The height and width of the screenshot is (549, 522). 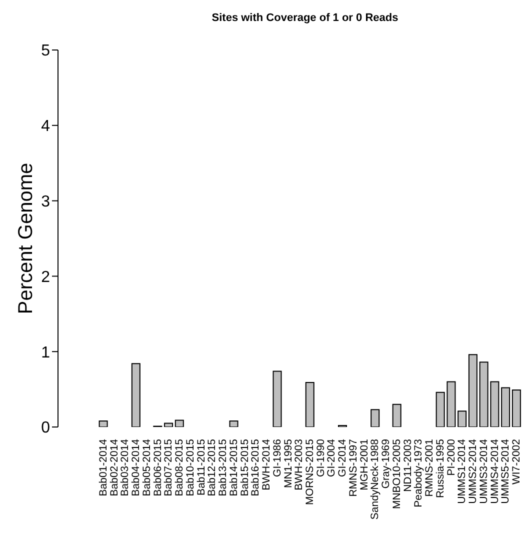 I want to click on x-tick-label: Bab04-2014, so click(x=136, y=467).